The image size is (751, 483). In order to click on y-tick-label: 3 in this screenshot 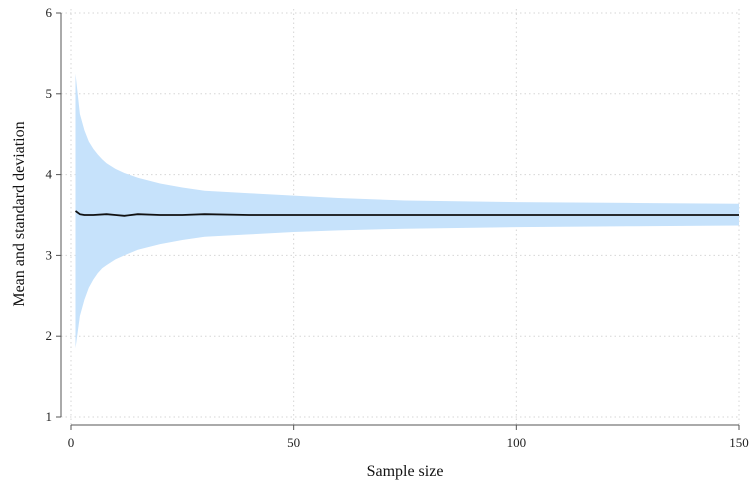, I will do `click(49, 254)`.